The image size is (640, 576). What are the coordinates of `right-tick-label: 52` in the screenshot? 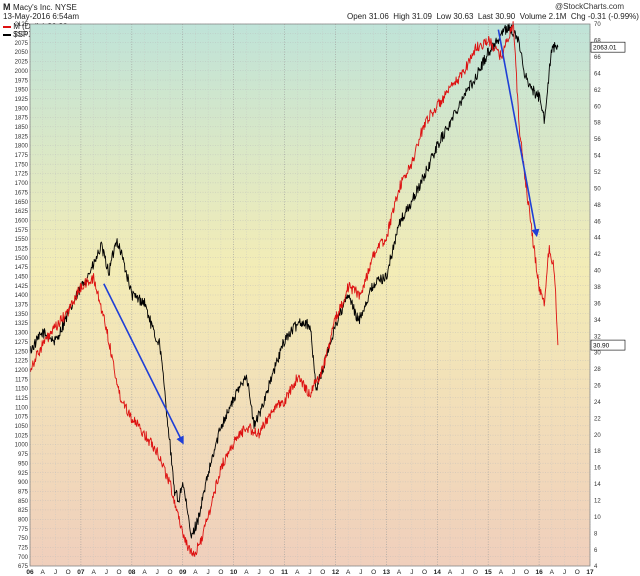 It's located at (597, 173).